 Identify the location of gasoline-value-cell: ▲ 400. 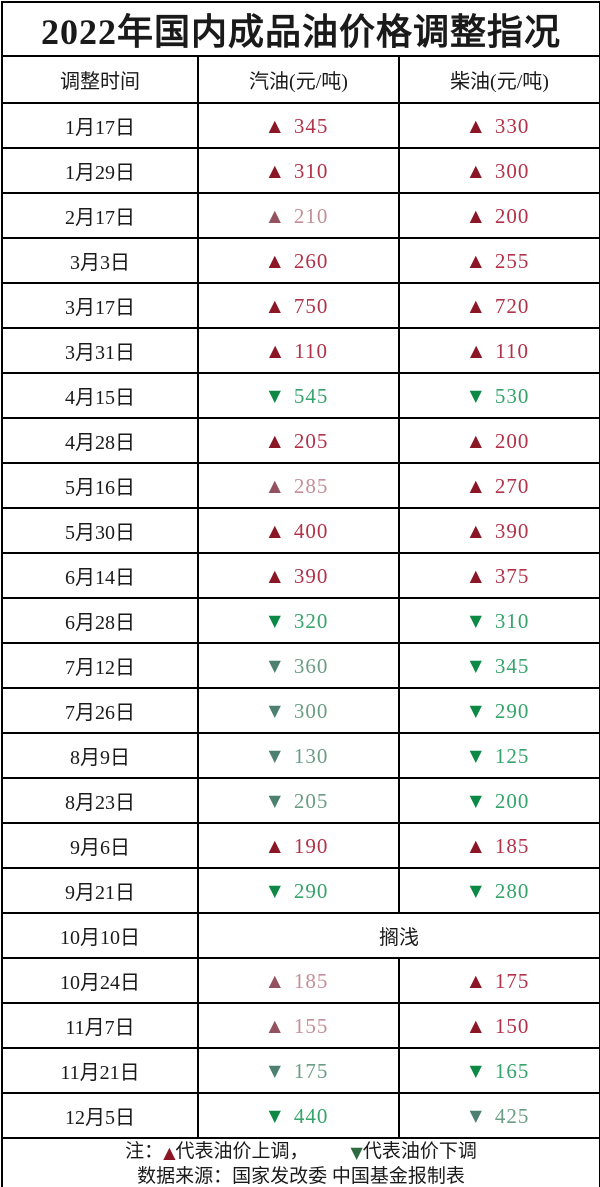
(298, 530).